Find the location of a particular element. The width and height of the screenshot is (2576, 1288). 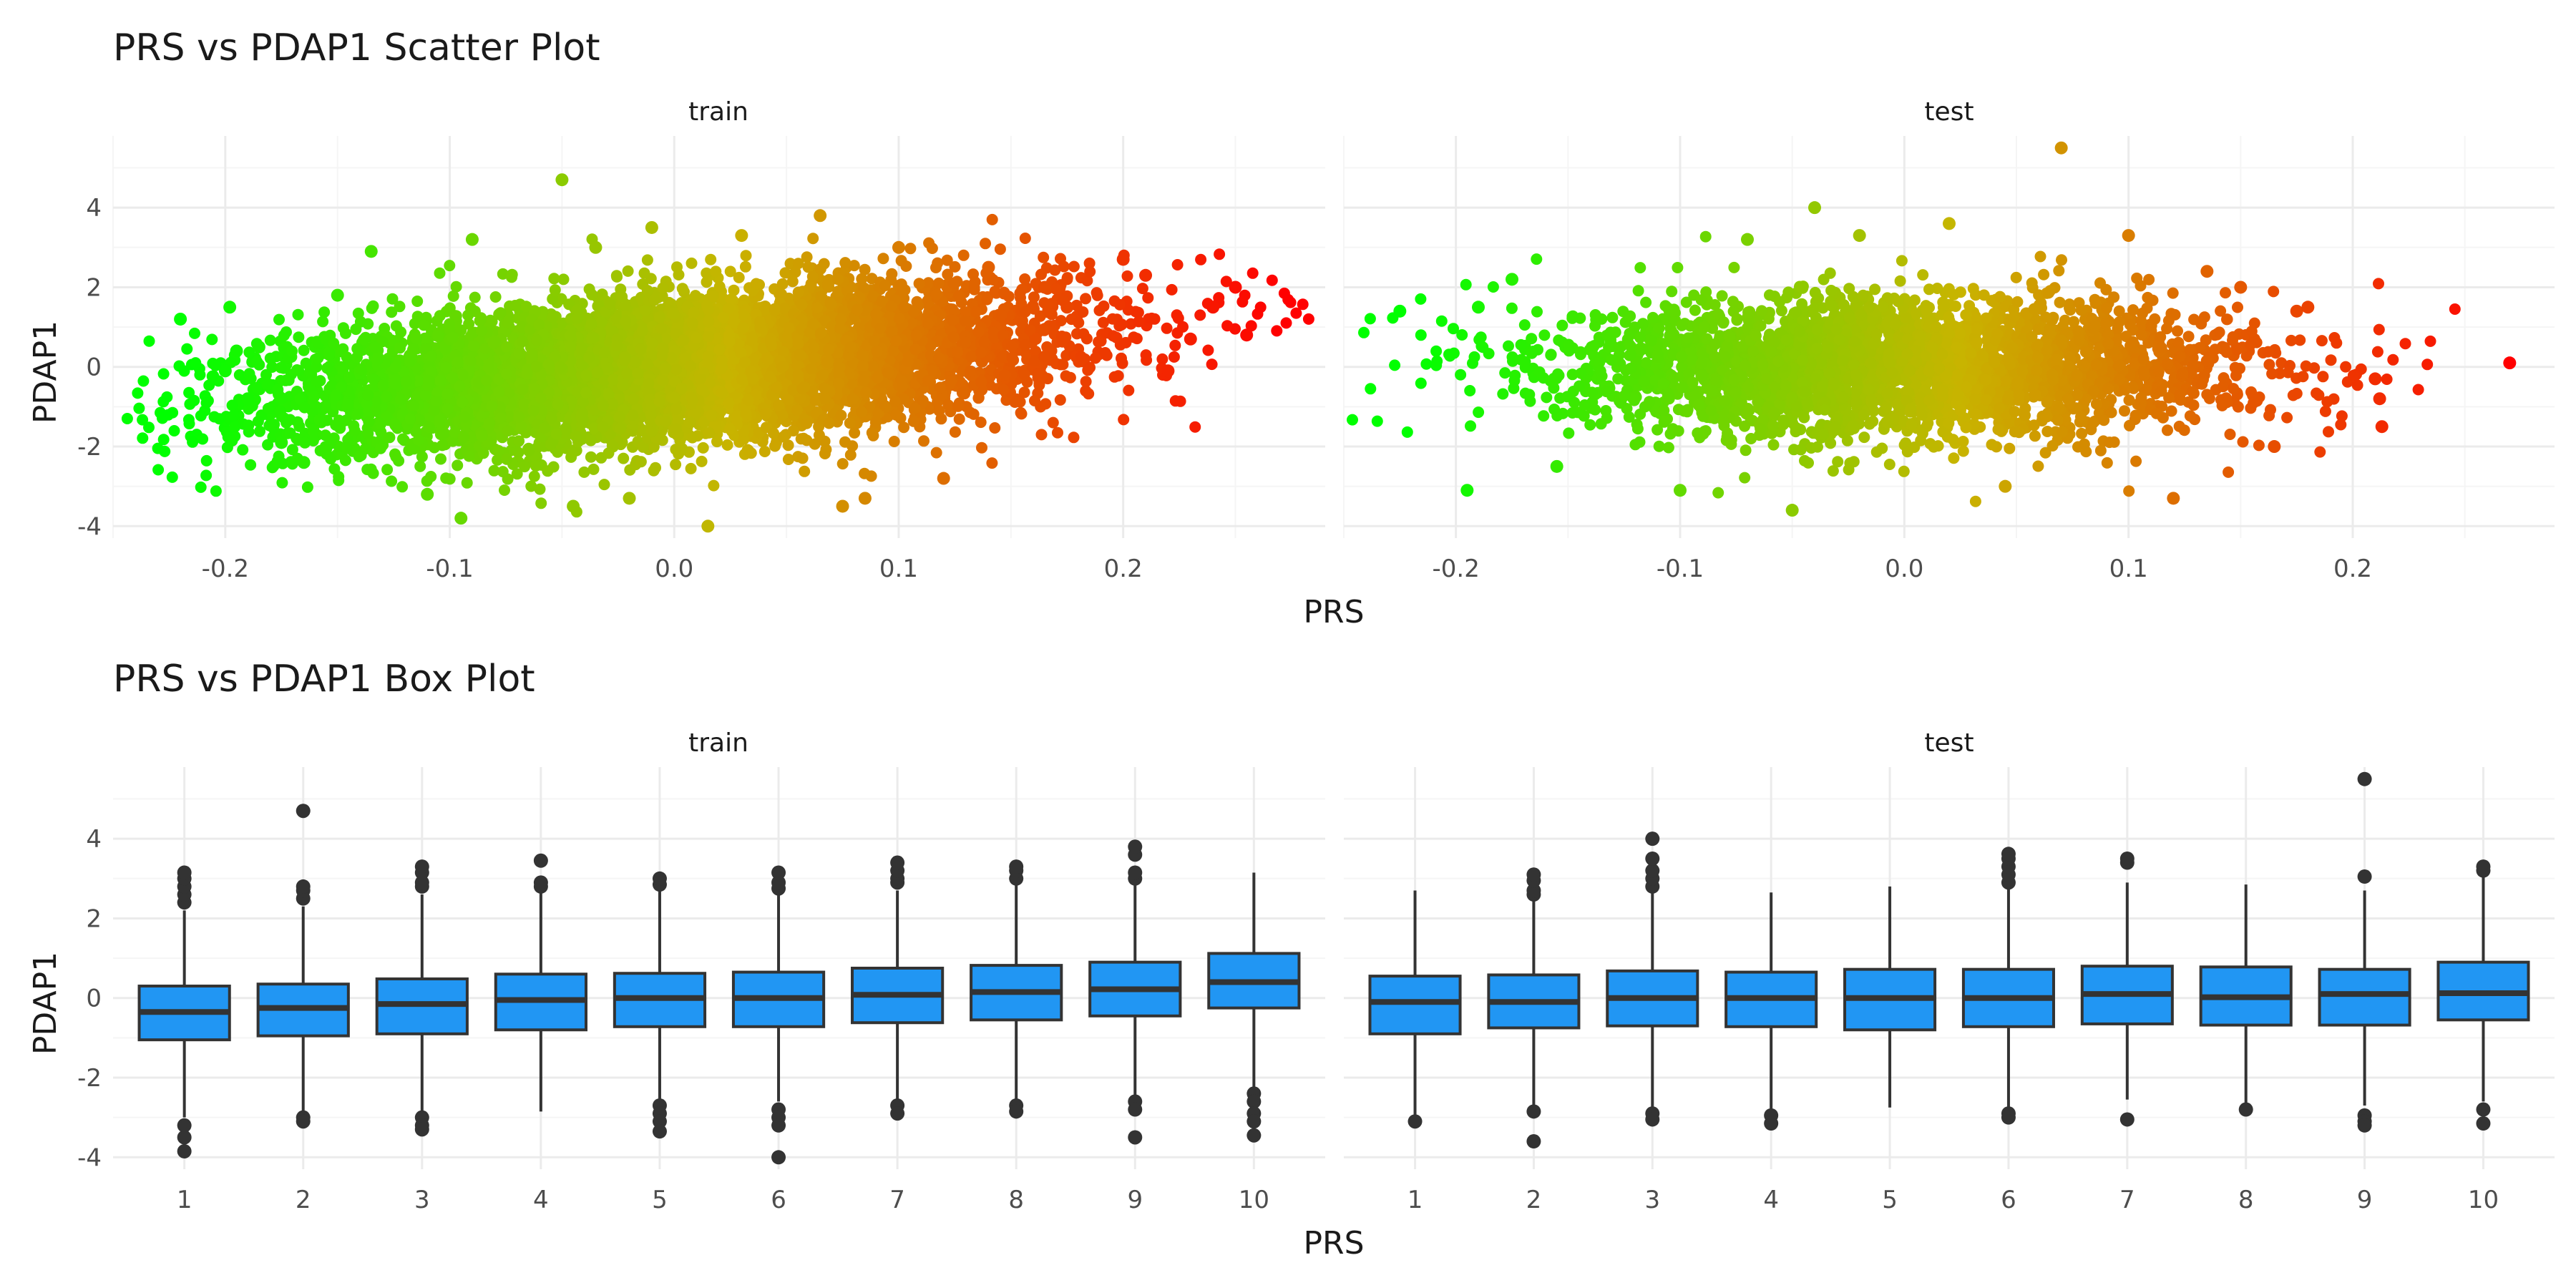

scatter-strip-test: test is located at coordinates (1949, 112).